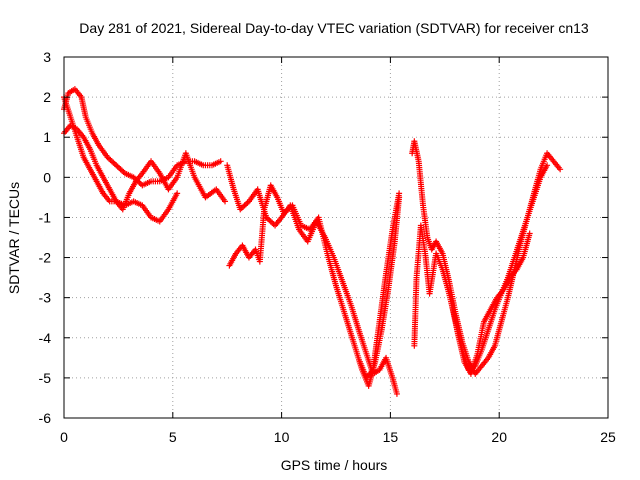 Image resolution: width=640 pixels, height=480 pixels. I want to click on y-tick-label: -4, so click(45, 338).